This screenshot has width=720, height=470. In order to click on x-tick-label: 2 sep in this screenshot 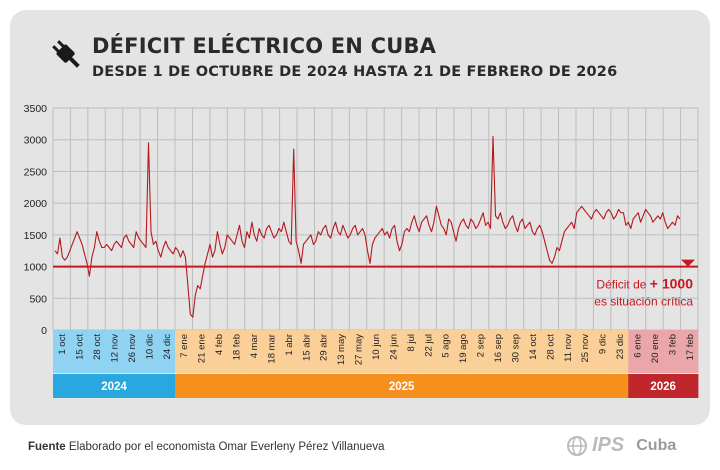, I will do `click(481, 345)`.